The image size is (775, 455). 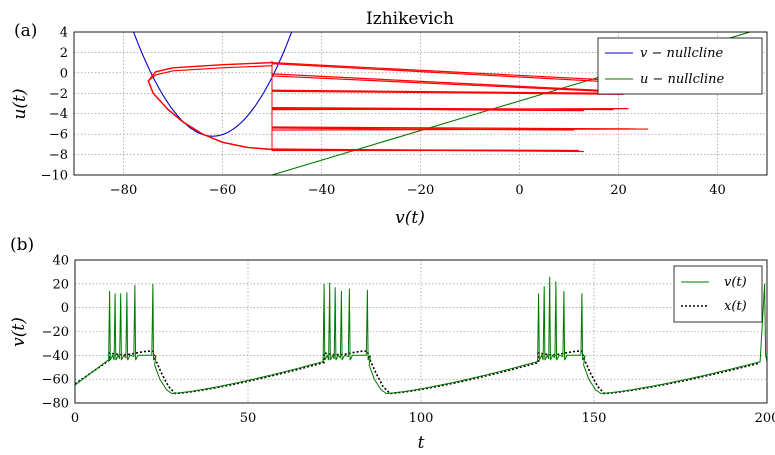 I want to click on panel-a-label: (a), so click(x=25, y=31).